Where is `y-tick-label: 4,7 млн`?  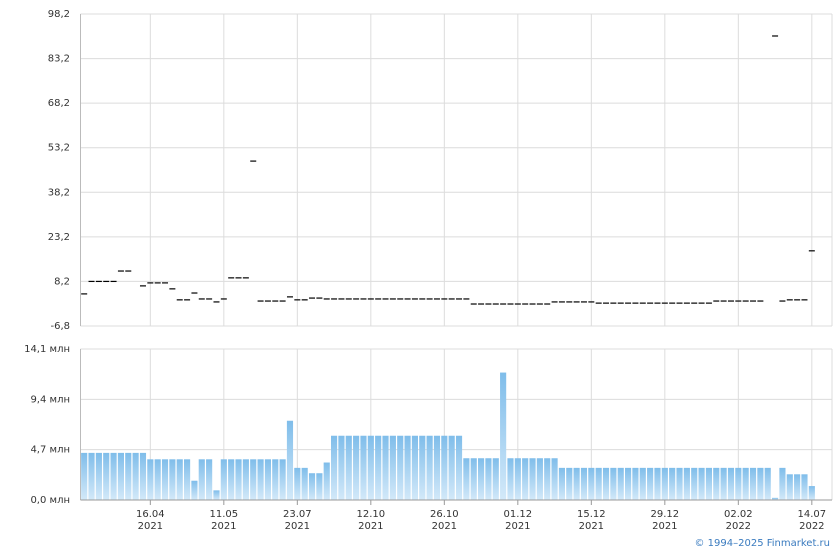 y-tick-label: 4,7 млн is located at coordinates (50, 450).